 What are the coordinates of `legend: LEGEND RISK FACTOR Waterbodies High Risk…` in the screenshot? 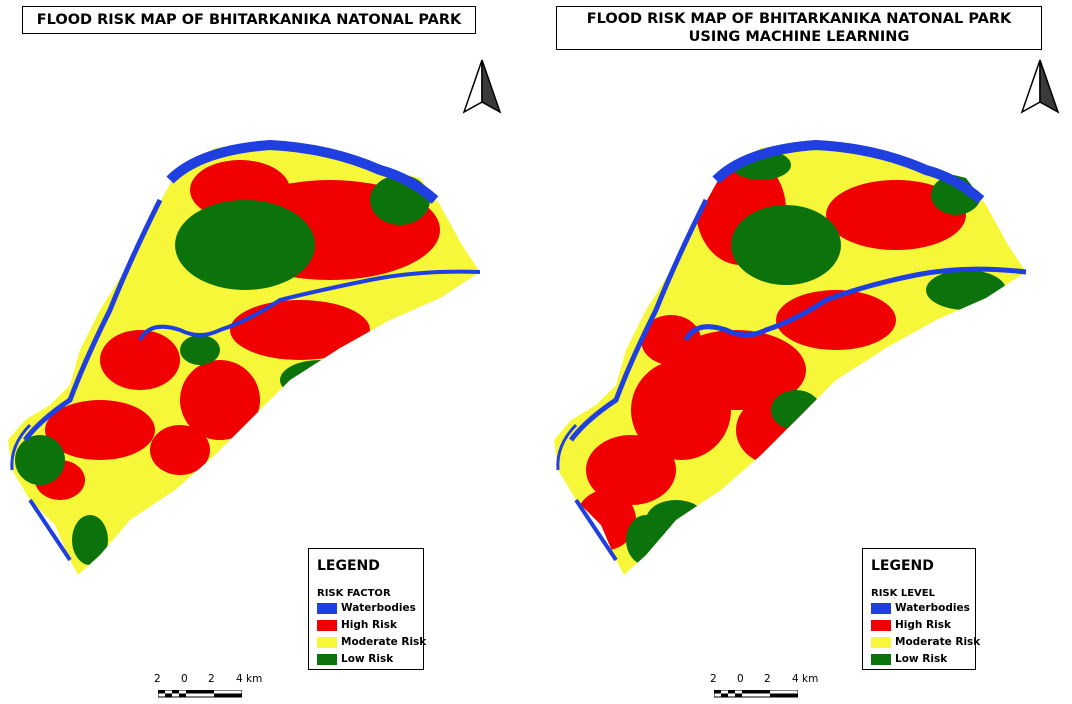 It's located at (367, 609).